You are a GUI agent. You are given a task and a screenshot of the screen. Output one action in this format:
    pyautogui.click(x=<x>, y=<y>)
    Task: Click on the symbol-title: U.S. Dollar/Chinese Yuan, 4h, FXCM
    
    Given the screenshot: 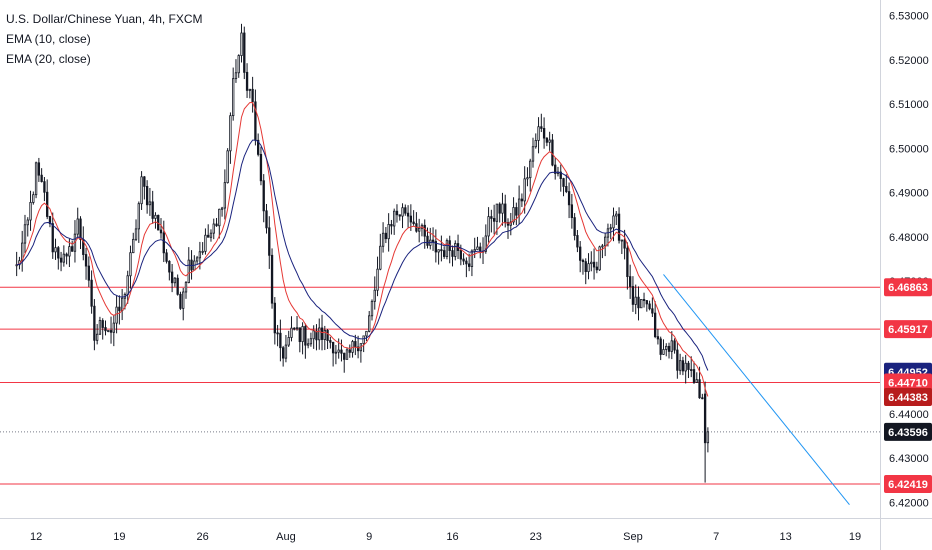 What is the action you would take?
    pyautogui.click(x=104, y=19)
    